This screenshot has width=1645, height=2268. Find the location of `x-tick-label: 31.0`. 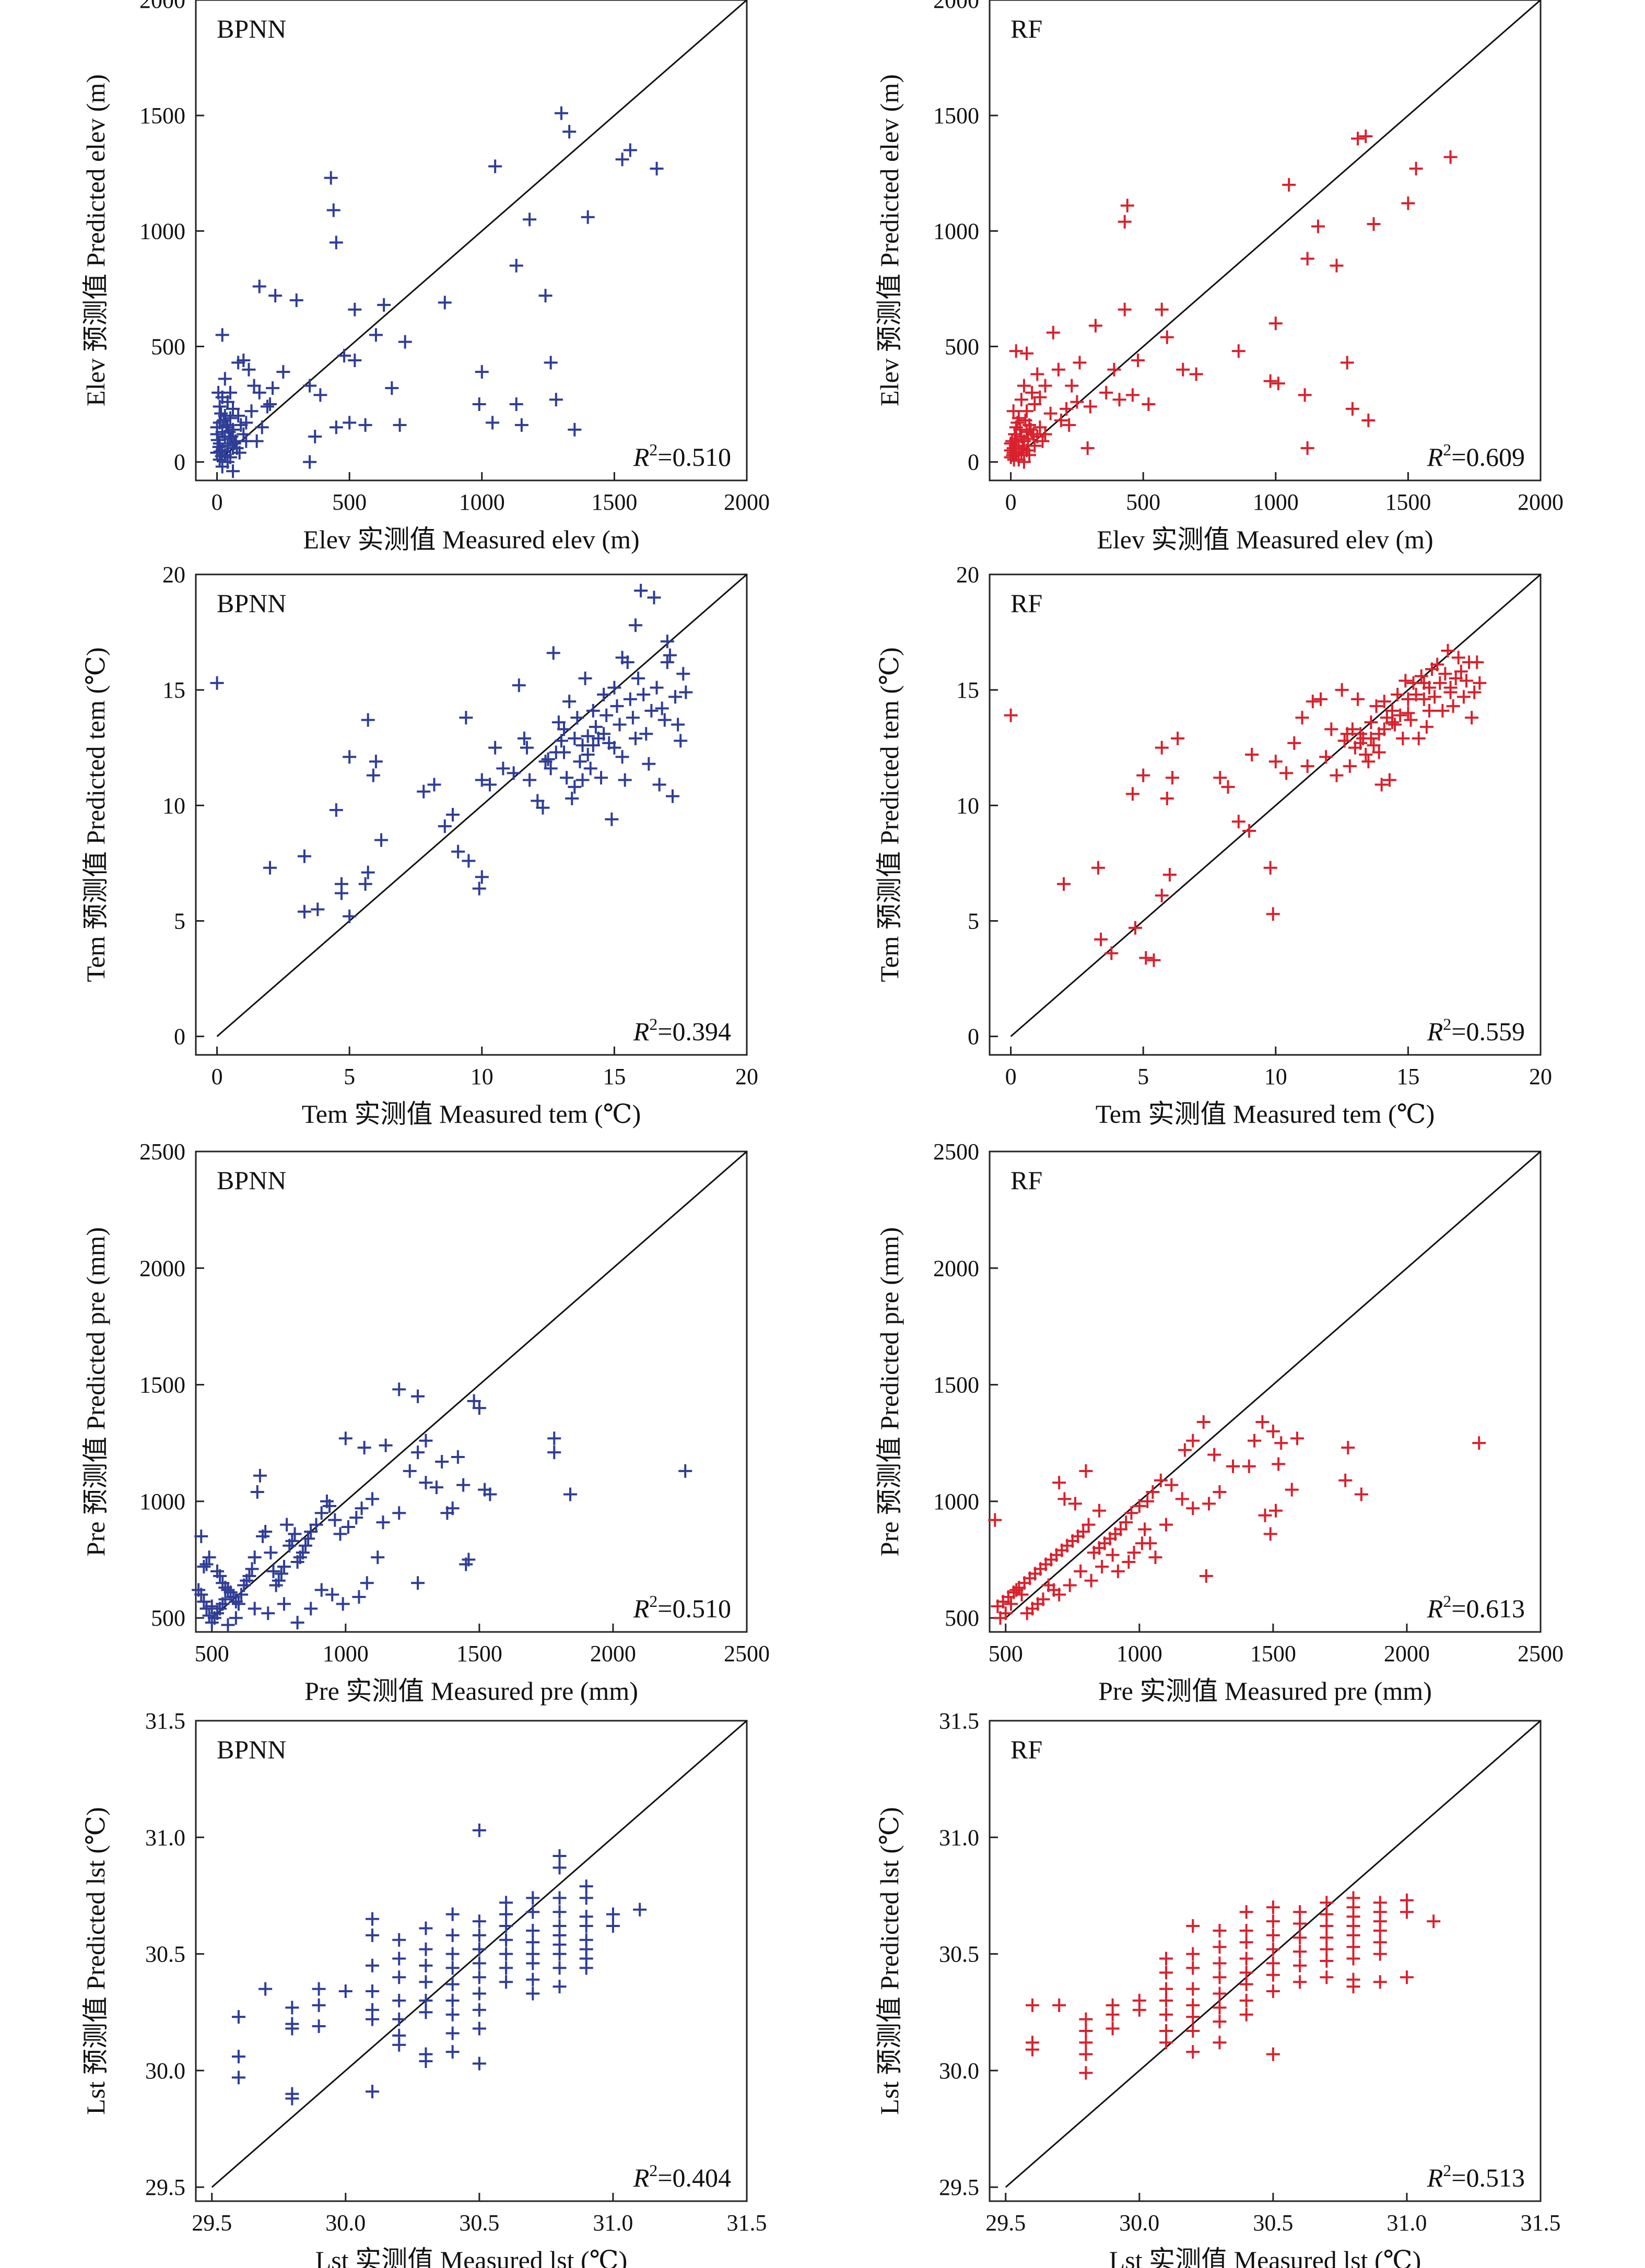

x-tick-label: 31.0 is located at coordinates (613, 2223).